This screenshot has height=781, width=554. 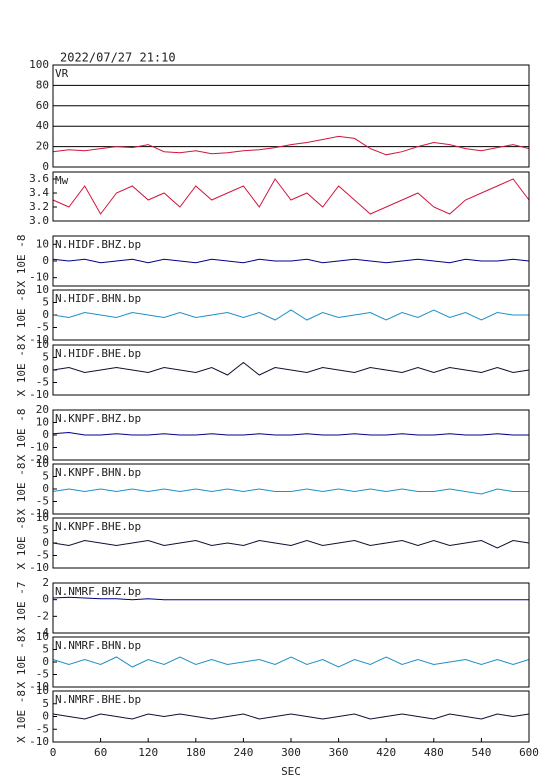 I want to click on panel-label: N.KNPF.BHN.bp, so click(x=98, y=472).